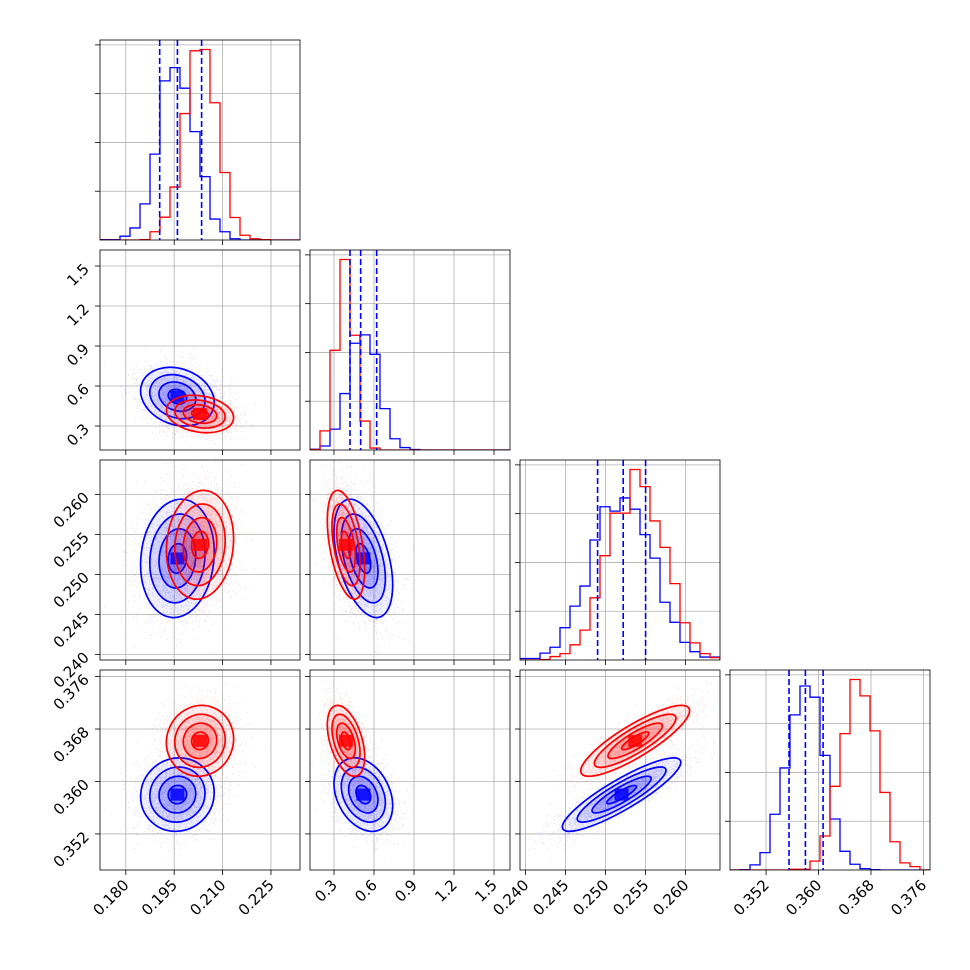 This screenshot has height=970, width=970. Describe the element at coordinates (71, 590) in the screenshot. I see `y-tick-label: 0.250` at that location.